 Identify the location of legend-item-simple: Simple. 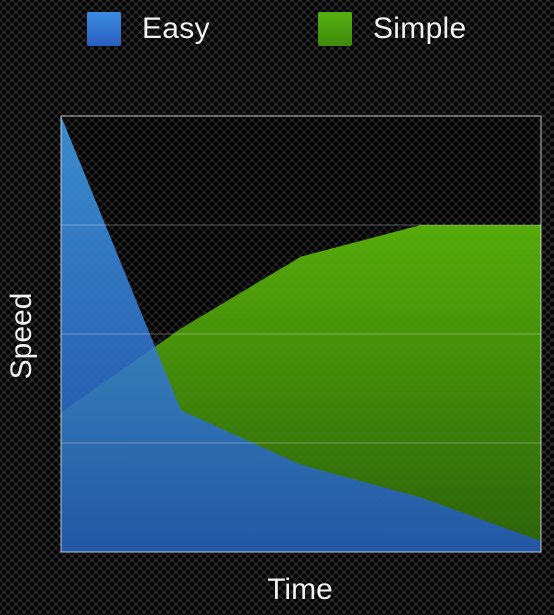
(392, 29).